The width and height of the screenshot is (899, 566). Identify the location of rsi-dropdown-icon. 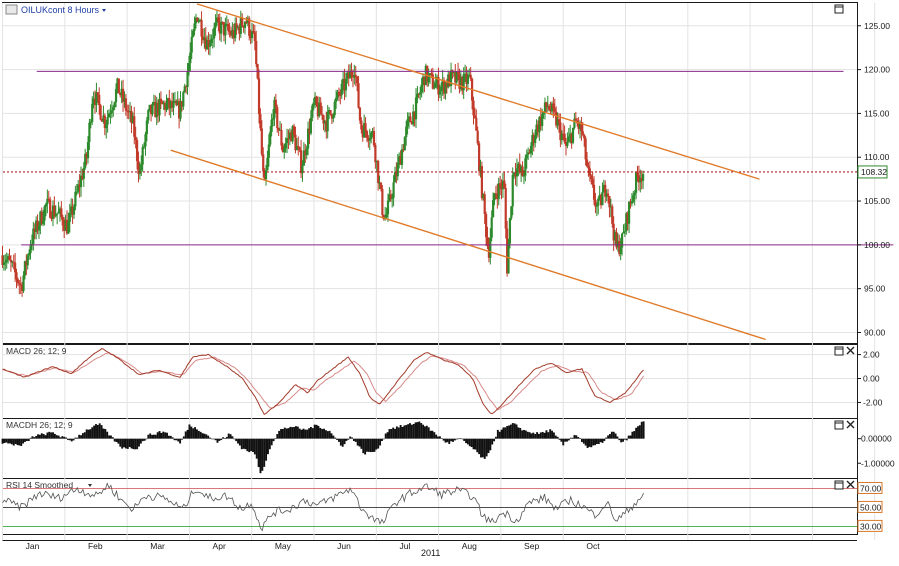
(90, 485).